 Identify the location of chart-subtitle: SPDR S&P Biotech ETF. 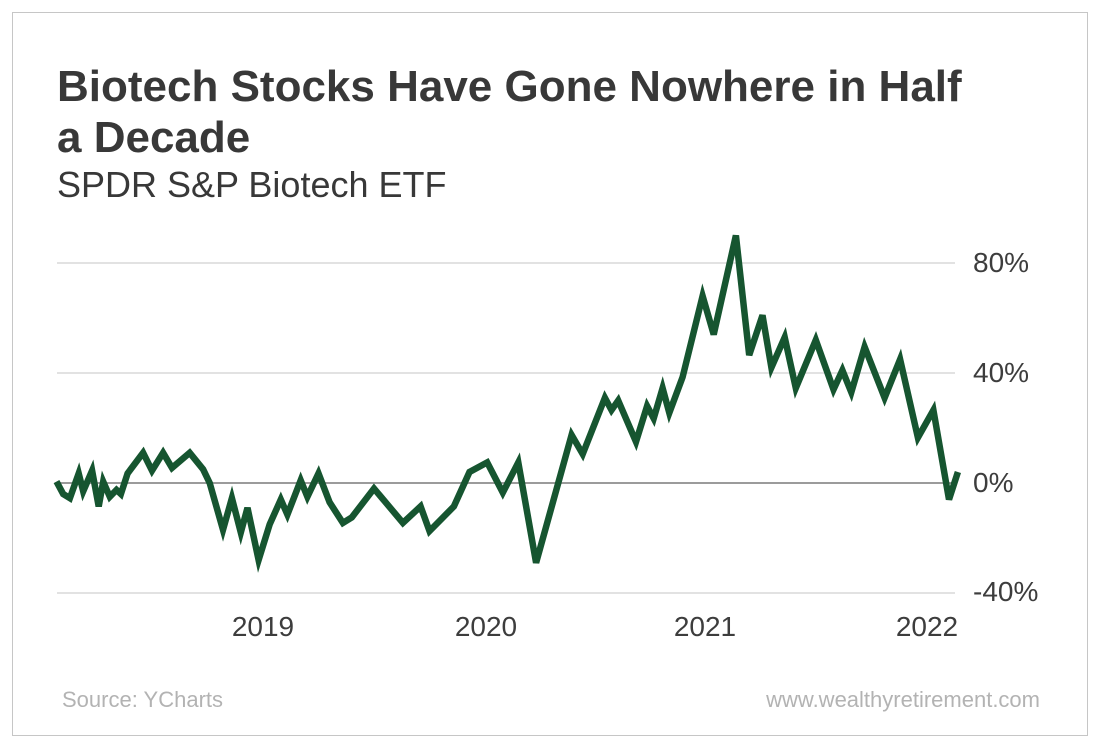
(252, 184).